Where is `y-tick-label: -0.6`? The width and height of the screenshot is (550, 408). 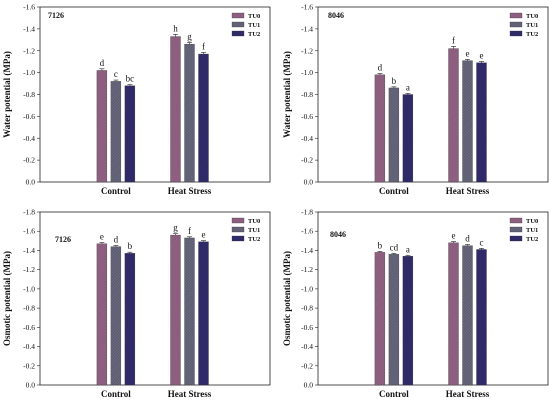
y-tick-label: -0.6 is located at coordinates (307, 116).